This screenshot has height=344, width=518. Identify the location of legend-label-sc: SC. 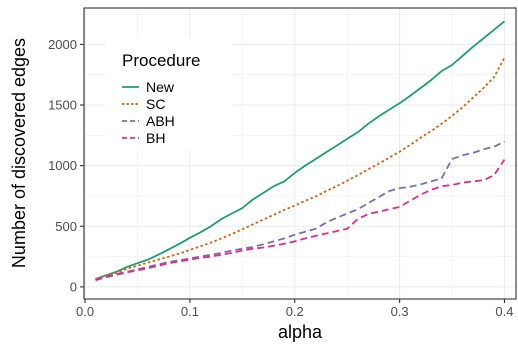
(155, 104).